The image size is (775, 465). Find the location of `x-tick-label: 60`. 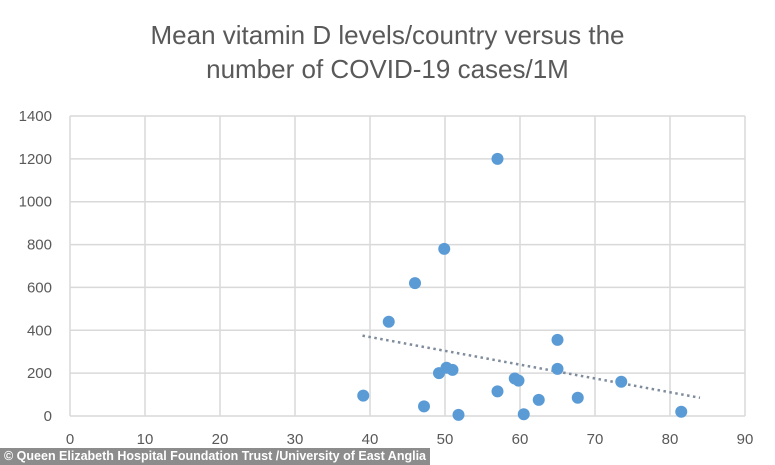

x-tick-label: 60 is located at coordinates (520, 439).